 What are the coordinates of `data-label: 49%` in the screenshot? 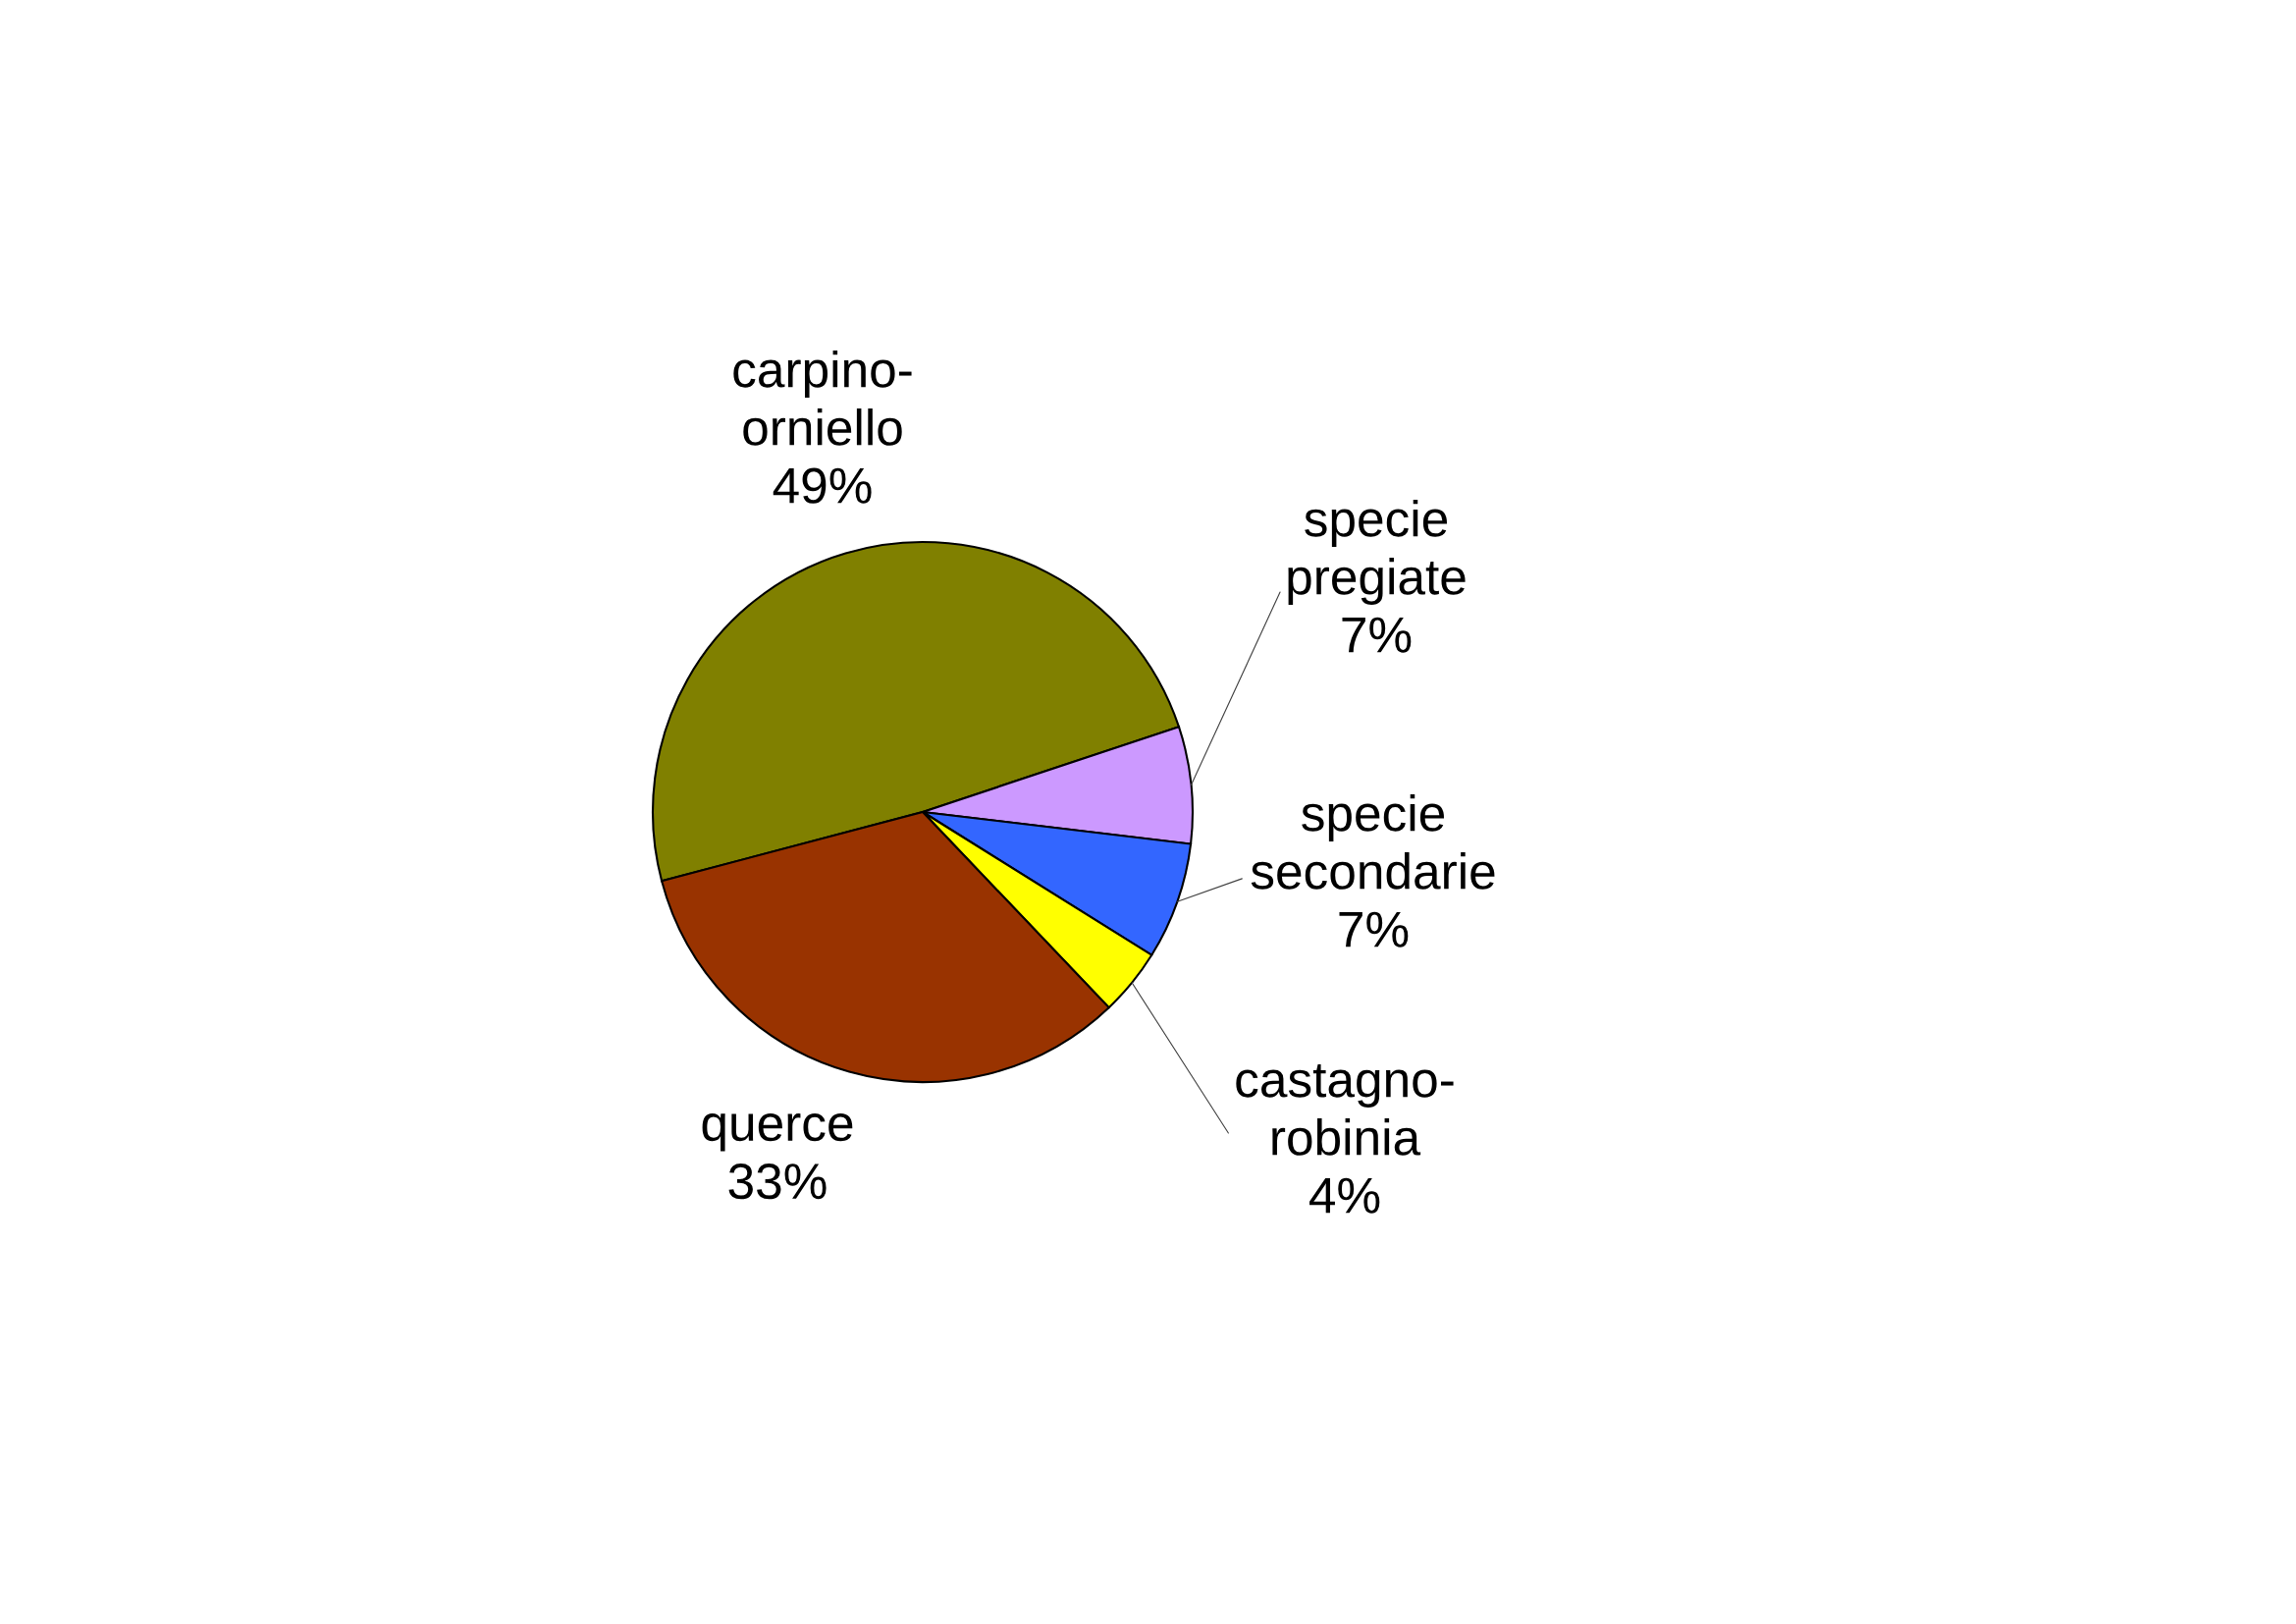 It's located at (822, 485).